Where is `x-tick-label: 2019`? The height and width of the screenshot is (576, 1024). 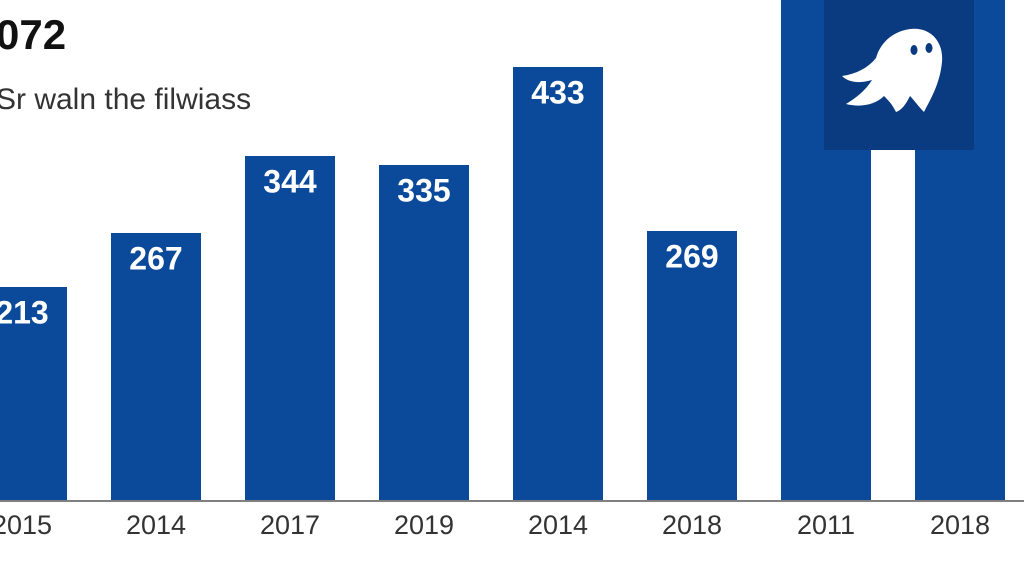 x-tick-label: 2019 is located at coordinates (424, 525).